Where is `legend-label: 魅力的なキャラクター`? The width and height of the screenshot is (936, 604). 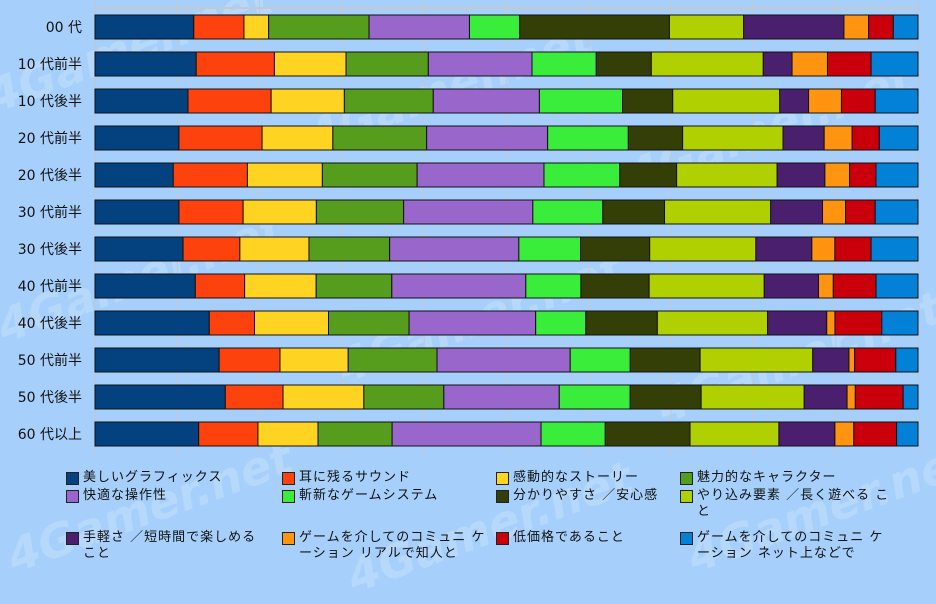 legend-label: 魅力的なキャラクター is located at coordinates (767, 477).